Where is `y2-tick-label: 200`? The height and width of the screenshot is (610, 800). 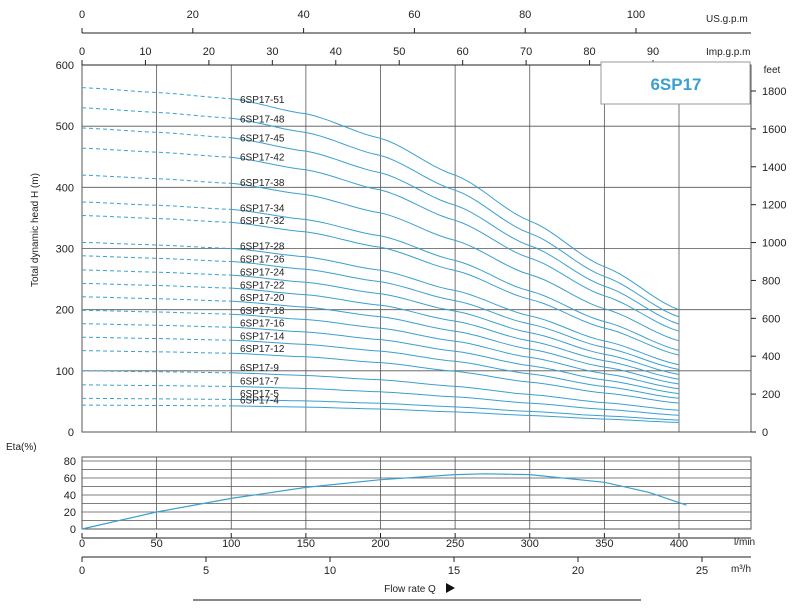 y2-tick-label: 200 is located at coordinates (771, 395).